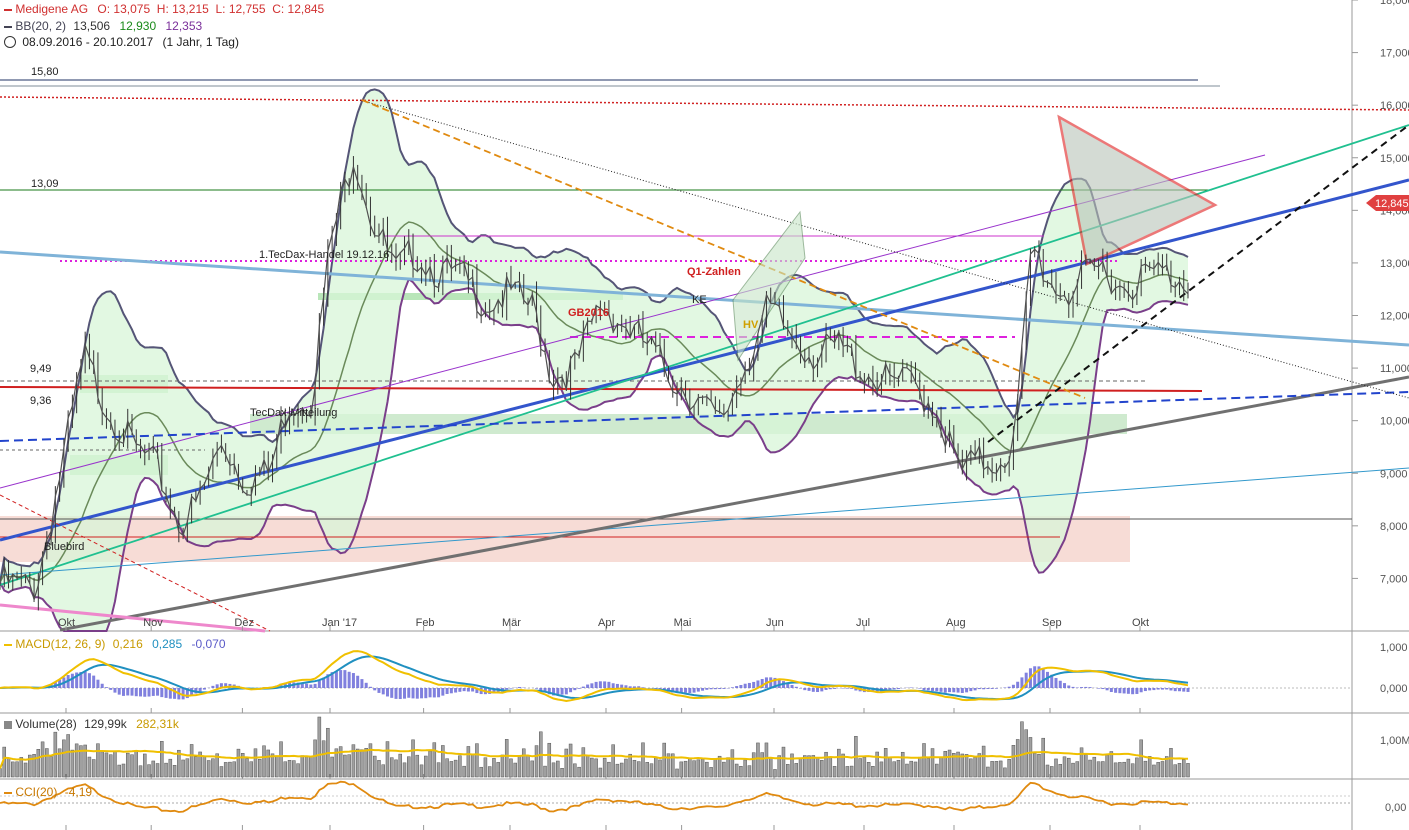  I want to click on price-tick-label: 12,000, so click(1394, 317).